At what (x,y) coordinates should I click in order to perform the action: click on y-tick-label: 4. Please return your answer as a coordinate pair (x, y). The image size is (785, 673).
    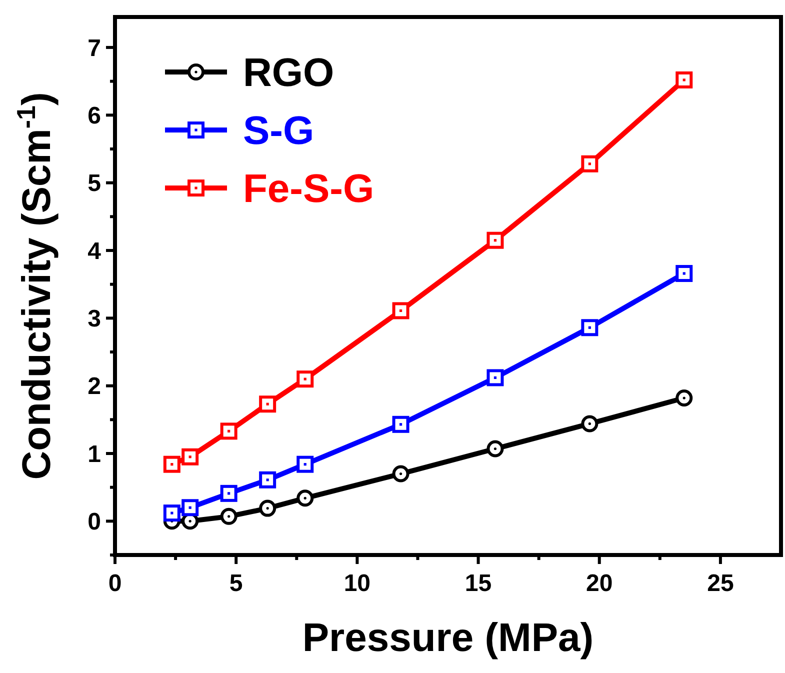
    Looking at the image, I should click on (95, 251).